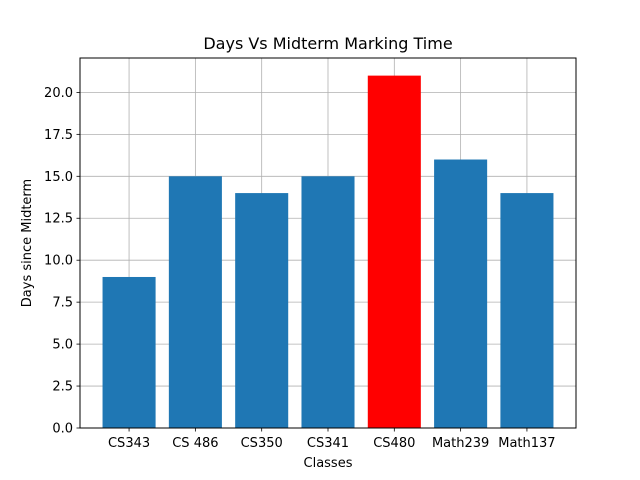 This screenshot has width=640, height=480. I want to click on x-tick-label: CS350, so click(262, 443).